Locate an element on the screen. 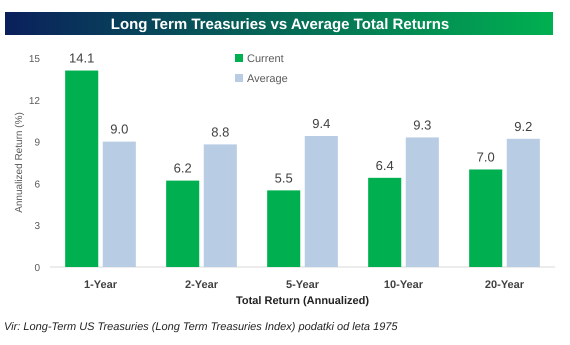  data-label: 9.3 is located at coordinates (422, 124).